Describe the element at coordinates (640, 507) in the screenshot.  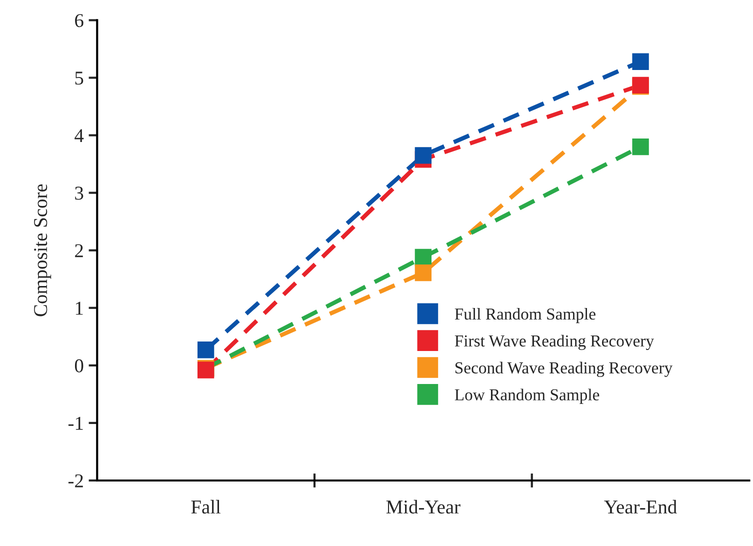
I see `x-tick-label: Year-End` at that location.